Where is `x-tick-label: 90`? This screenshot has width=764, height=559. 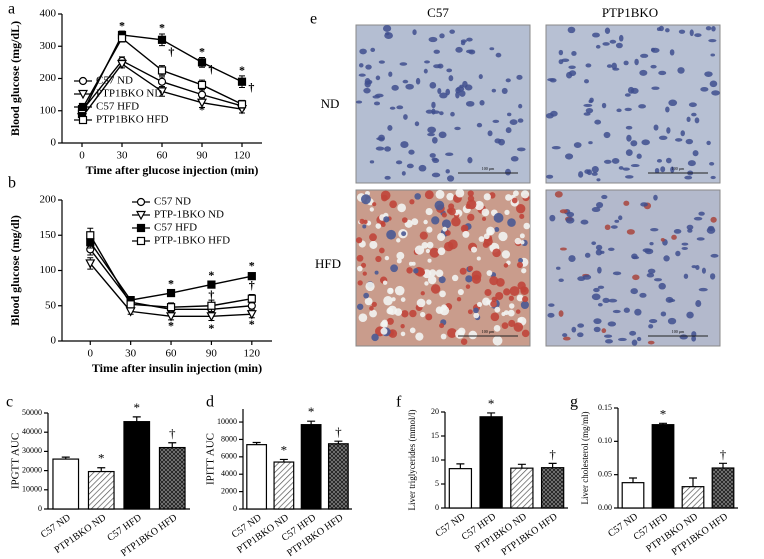 x-tick-label: 90 is located at coordinates (203, 156).